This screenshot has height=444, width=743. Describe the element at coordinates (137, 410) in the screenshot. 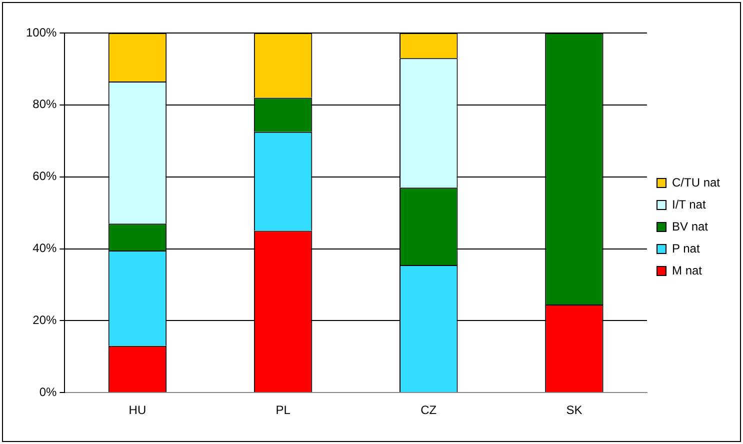

I see `x-tick-label: HU` at that location.